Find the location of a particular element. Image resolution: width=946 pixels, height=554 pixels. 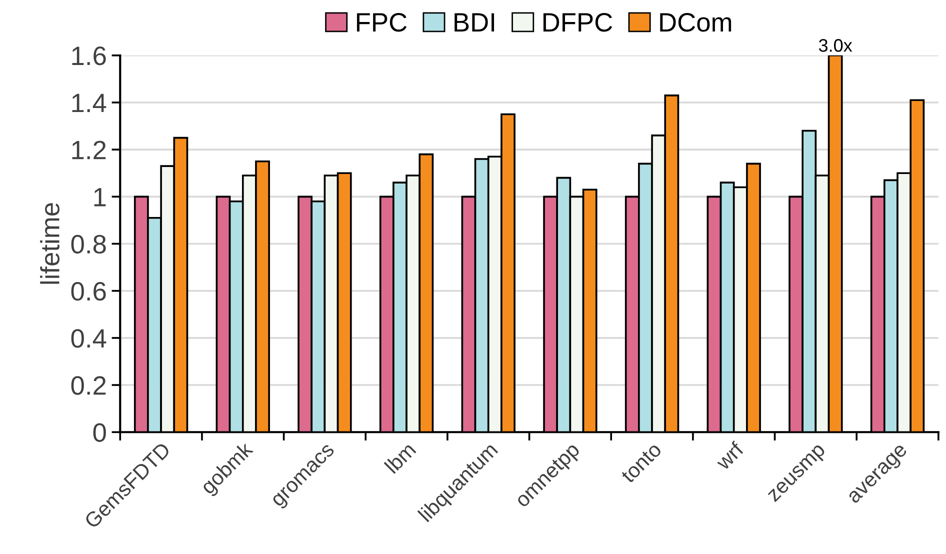

y-axis-title: lifetime is located at coordinates (50, 243).